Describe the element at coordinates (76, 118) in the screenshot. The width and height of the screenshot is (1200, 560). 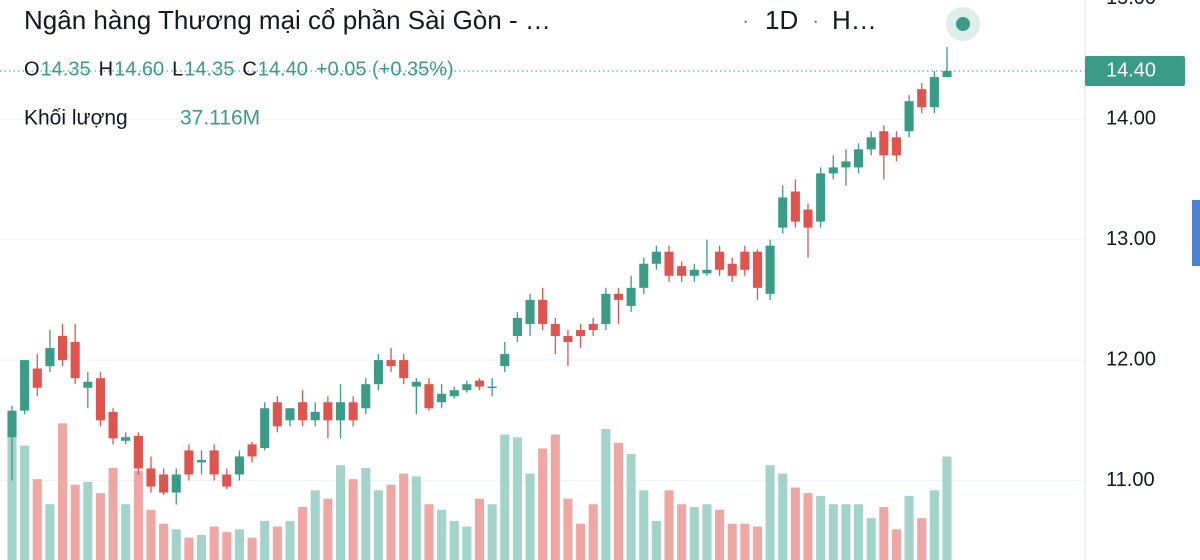
I see `volume-legend-label: Khối lượng` at that location.